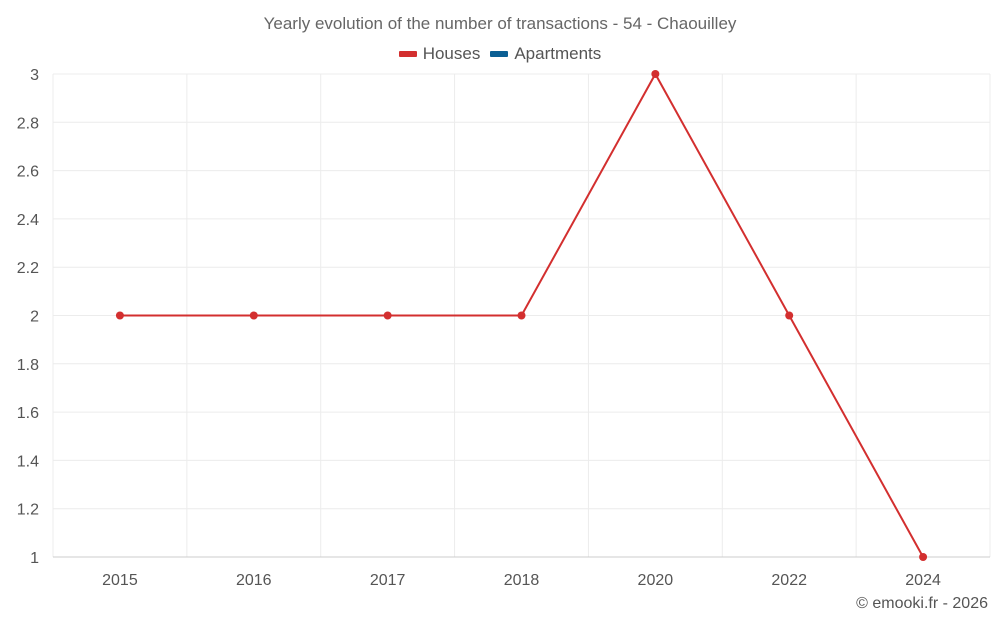  What do you see at coordinates (254, 580) in the screenshot?
I see `x-tick-label: 2016` at bounding box center [254, 580].